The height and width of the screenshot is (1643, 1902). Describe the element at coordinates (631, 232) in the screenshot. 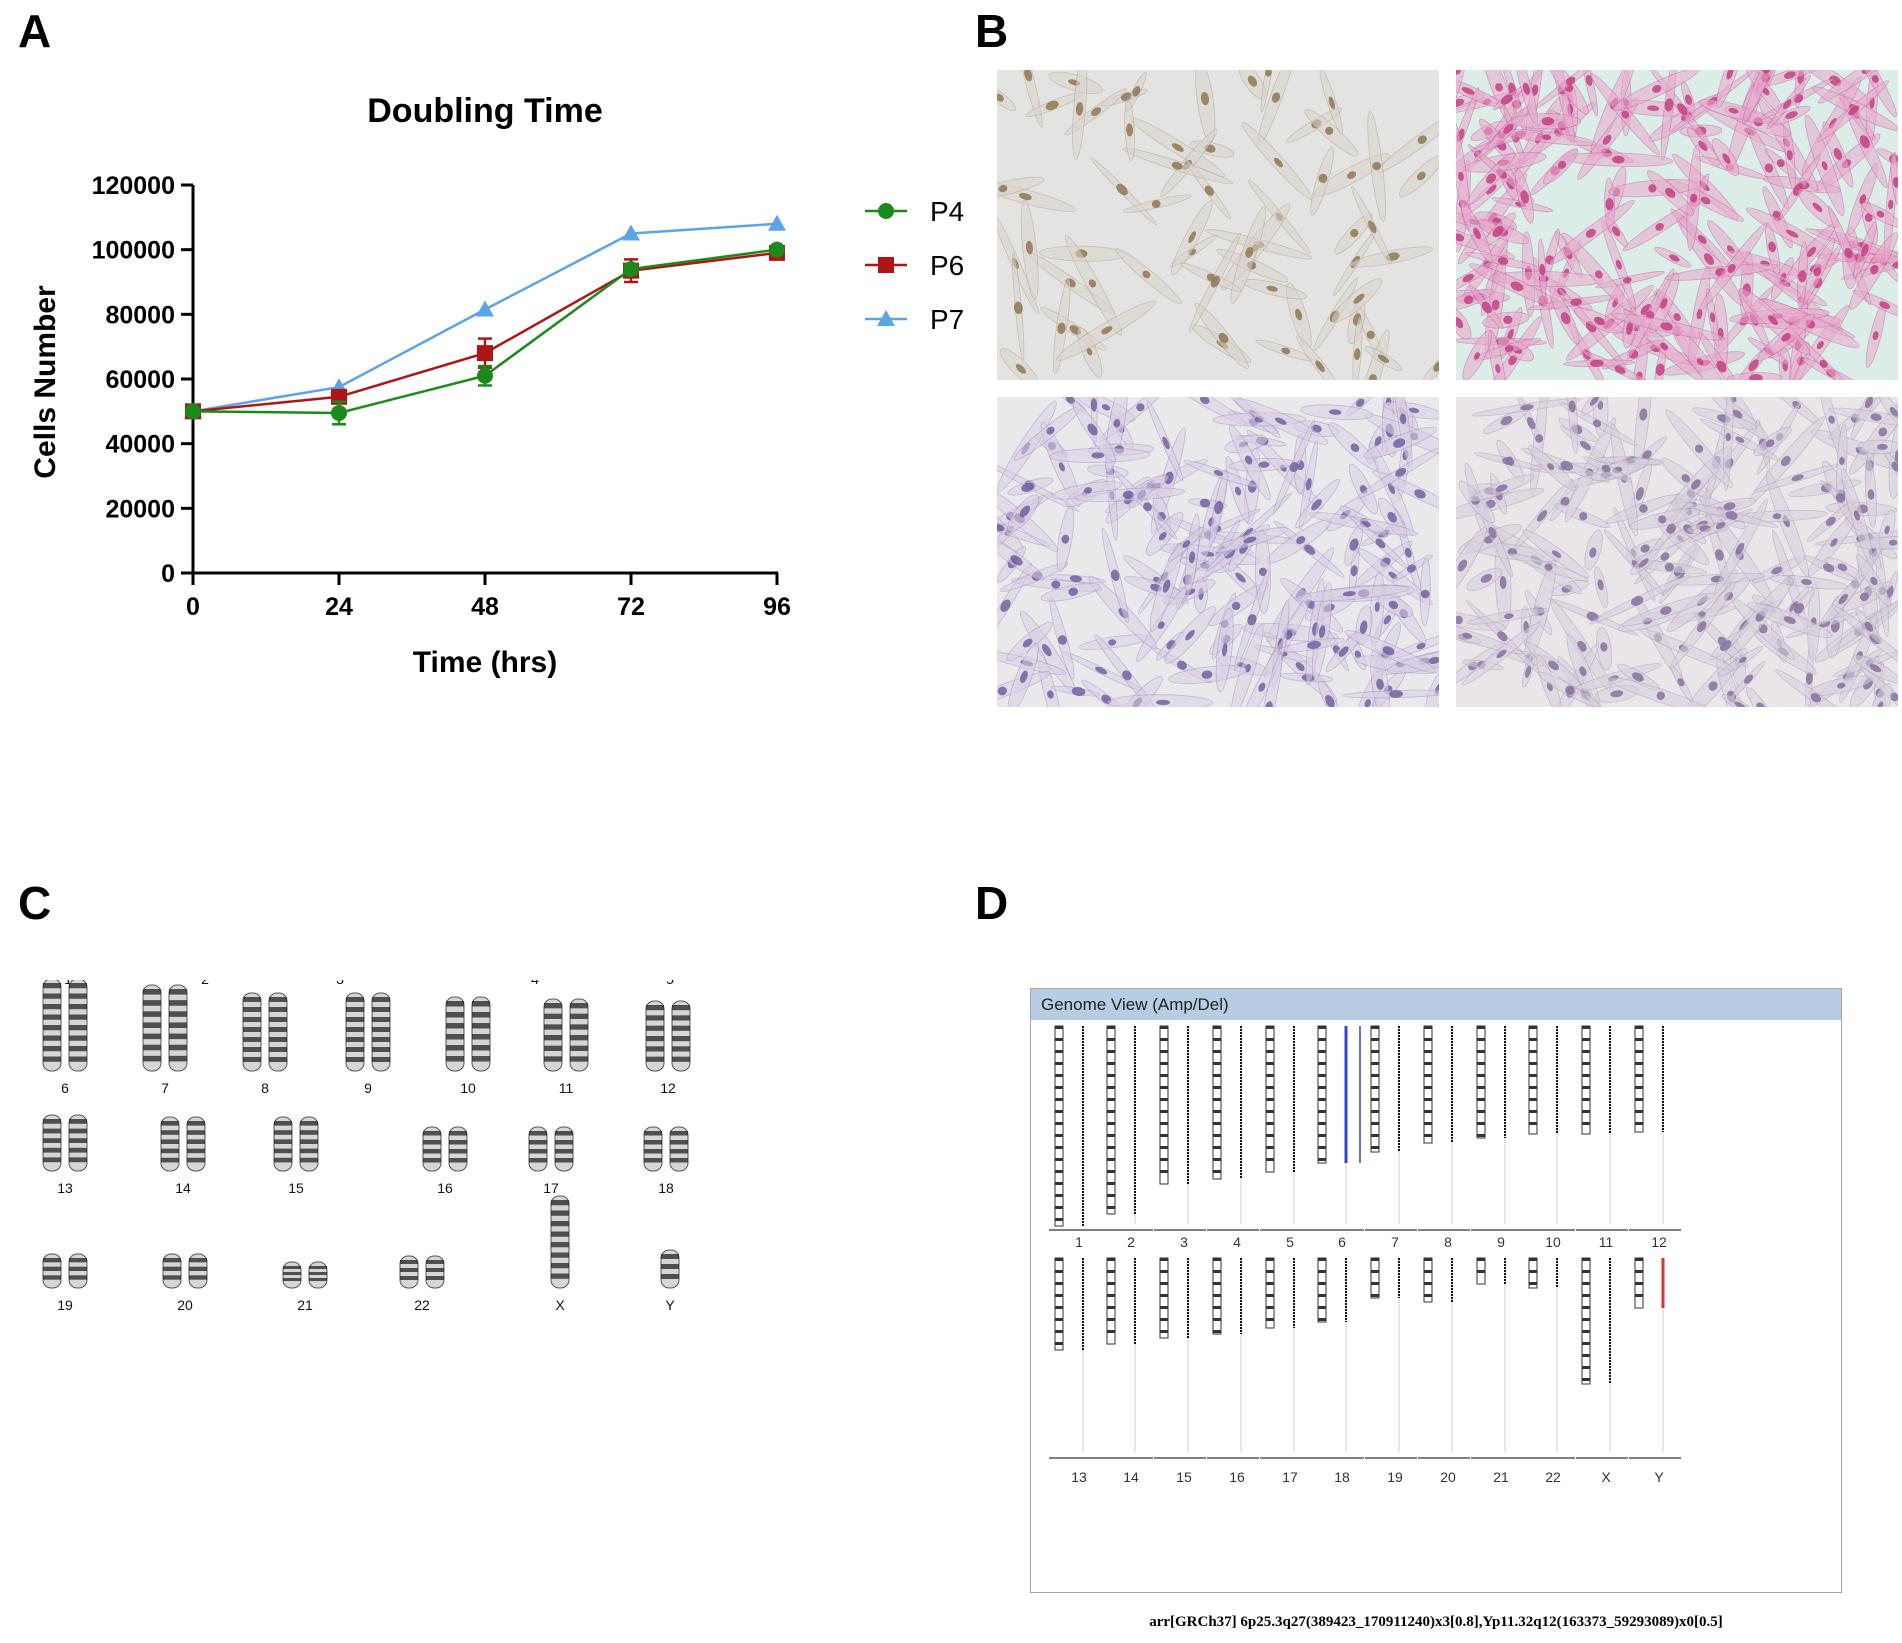

I see `data-point-p7` at that location.